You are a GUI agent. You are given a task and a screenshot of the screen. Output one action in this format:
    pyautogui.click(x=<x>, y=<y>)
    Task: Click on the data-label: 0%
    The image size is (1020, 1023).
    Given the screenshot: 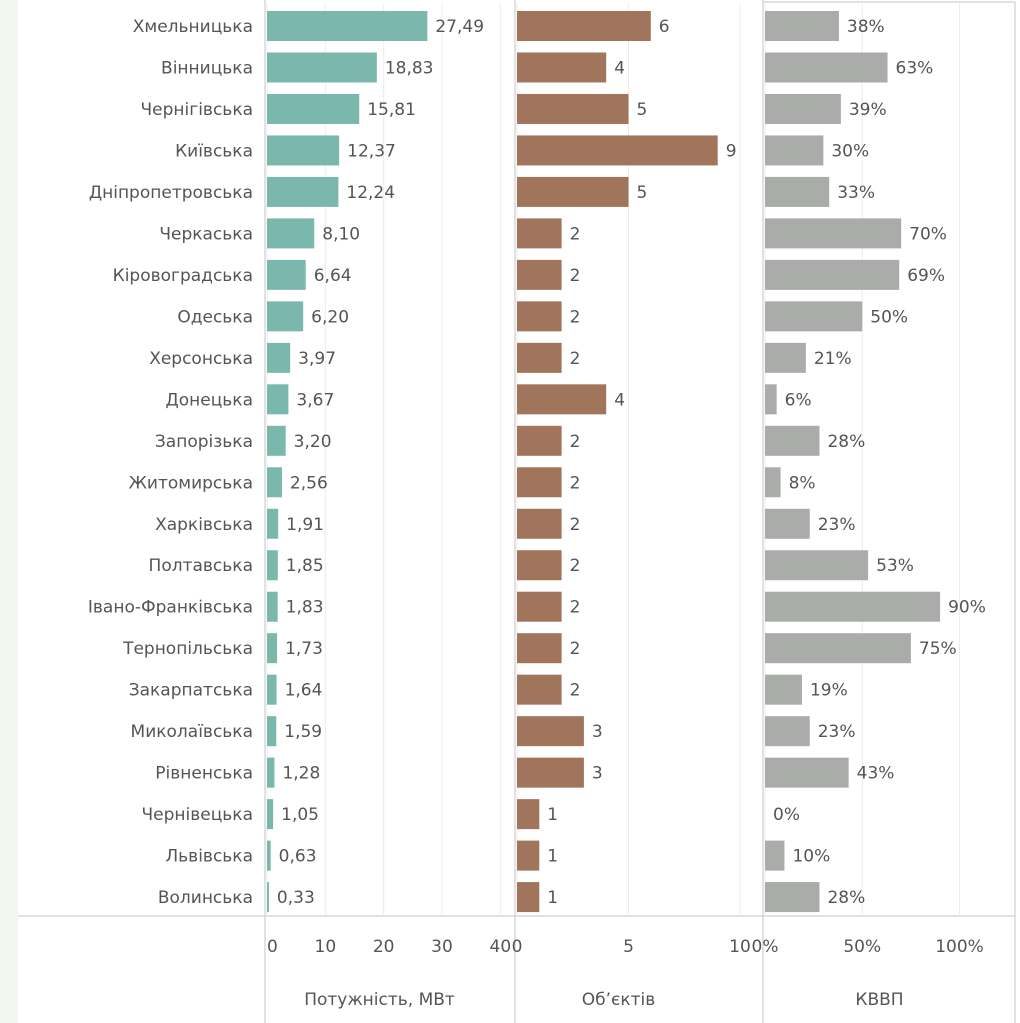 What is the action you would take?
    pyautogui.click(x=786, y=815)
    